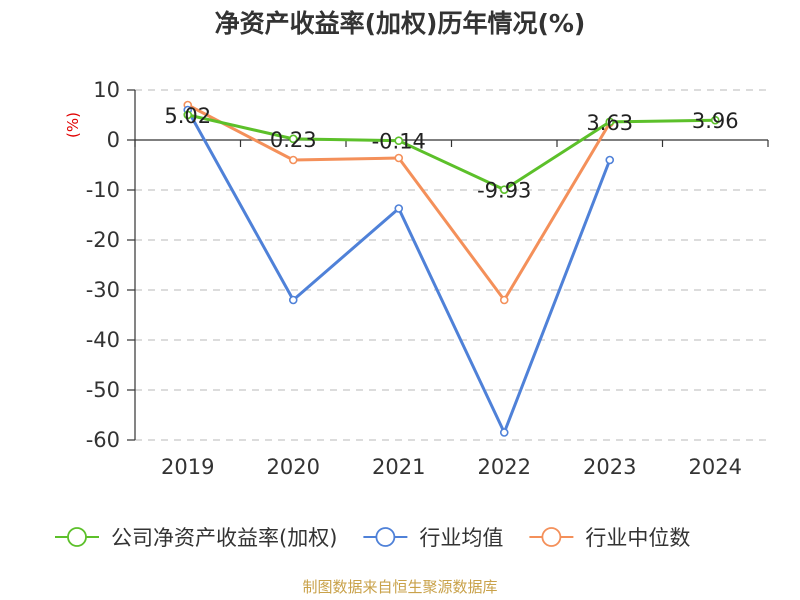 The height and width of the screenshot is (600, 800). Describe the element at coordinates (398, 467) in the screenshot. I see `x-tick-label: 2021` at that location.